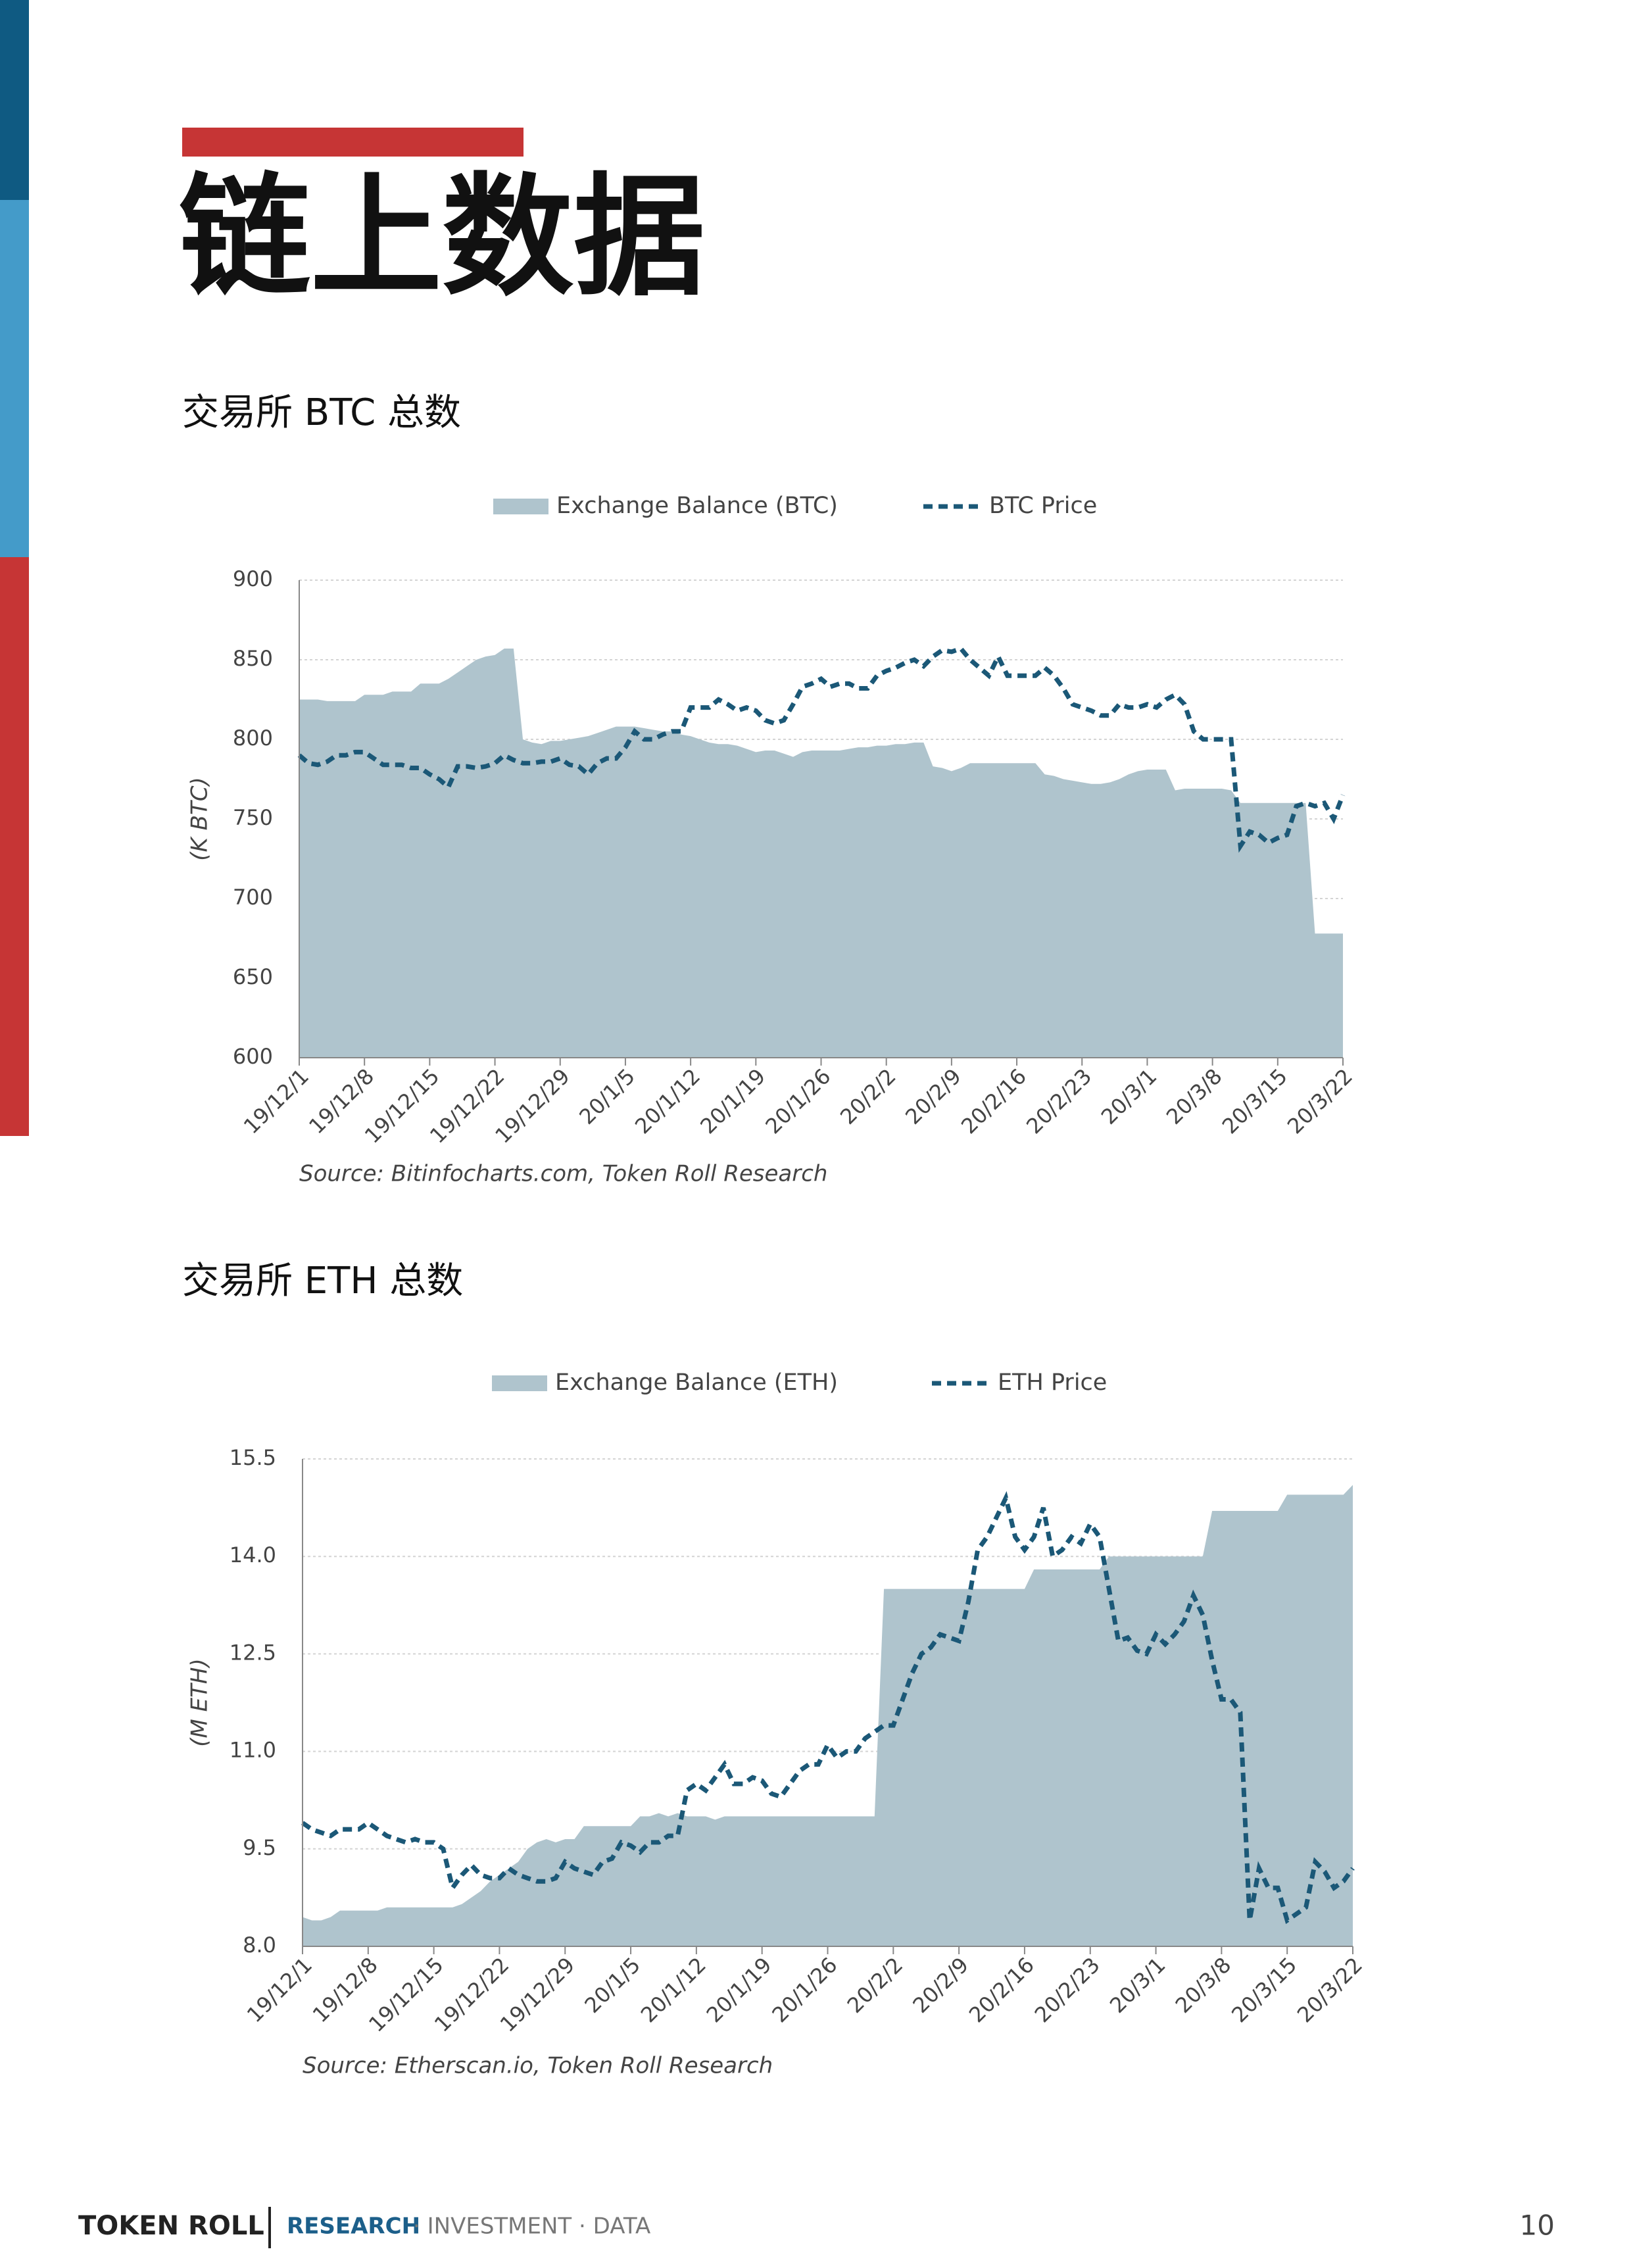 This screenshot has width=1631, height=2268. I want to click on page-number: 10, so click(1537, 2226).